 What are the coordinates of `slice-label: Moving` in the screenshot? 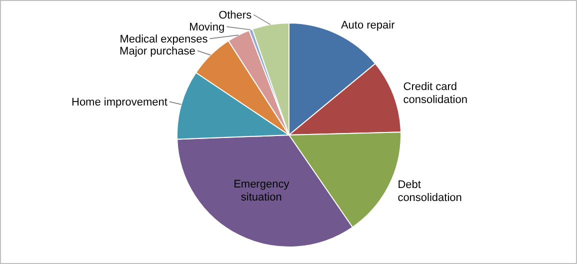 It's located at (207, 28).